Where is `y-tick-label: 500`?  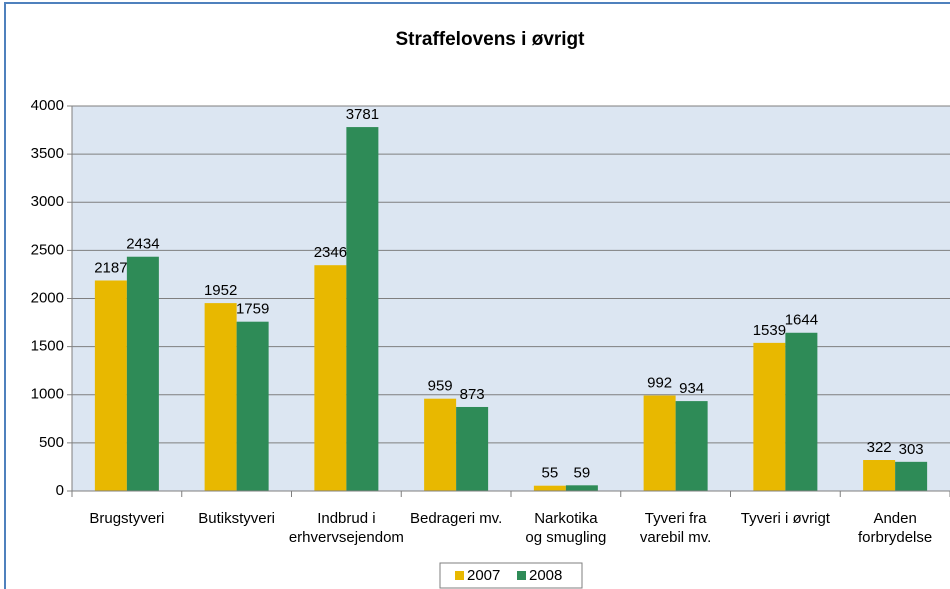 y-tick-label: 500 is located at coordinates (51, 442).